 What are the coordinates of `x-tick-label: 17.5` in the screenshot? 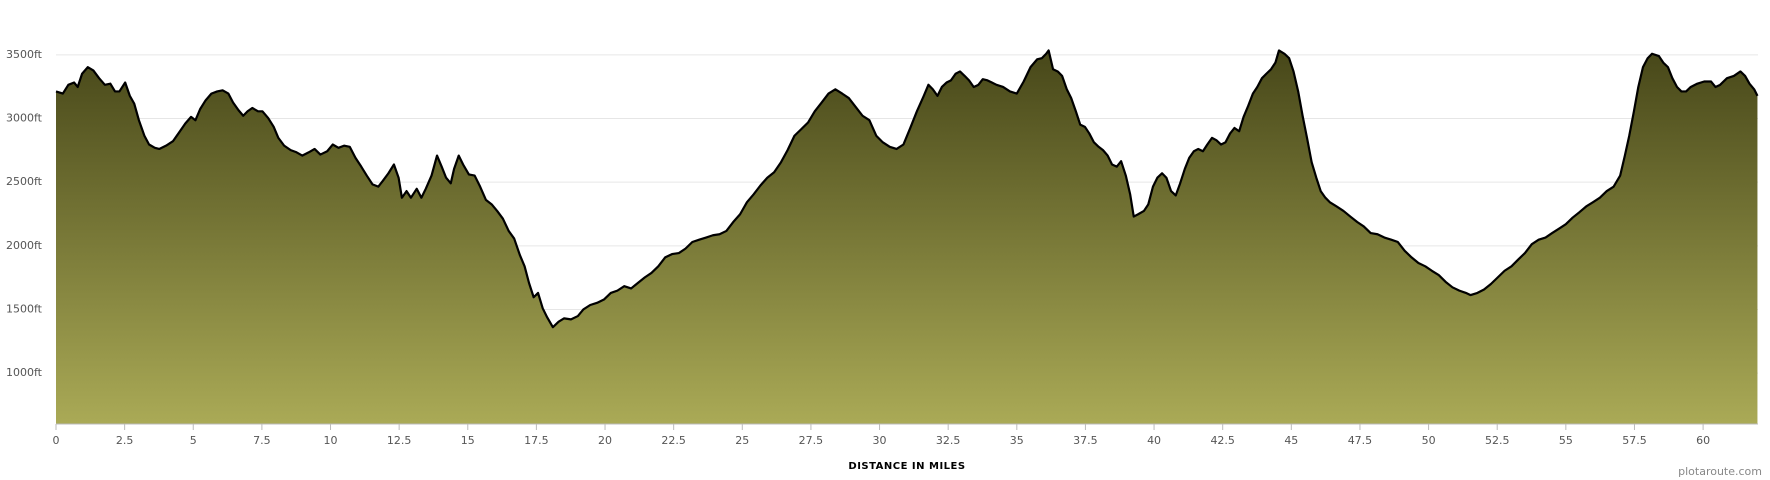 It's located at (536, 440).